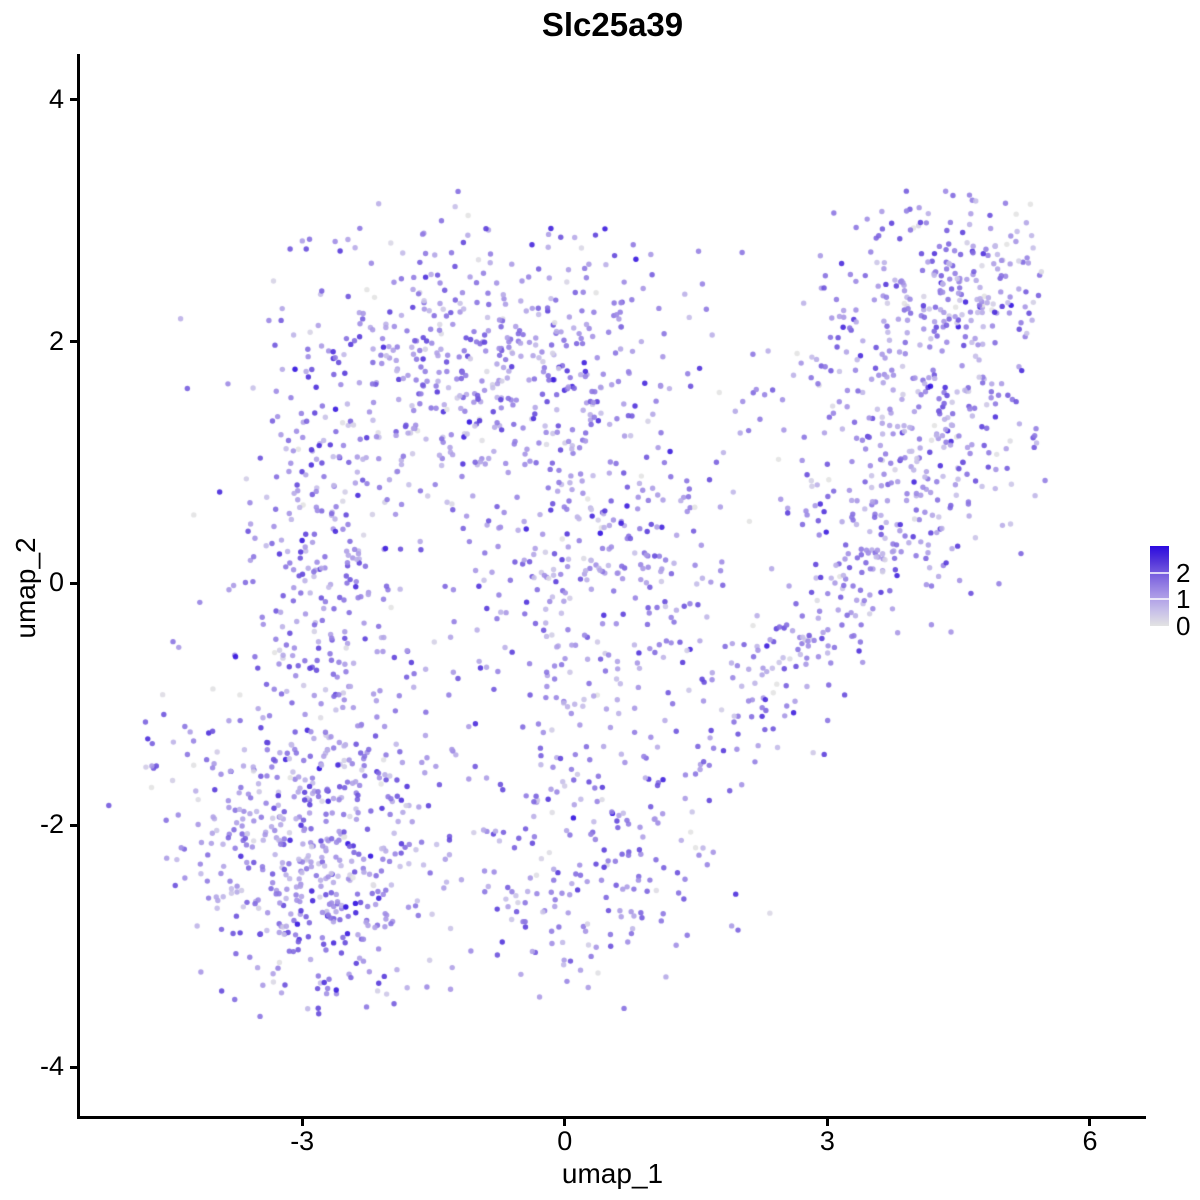 Image resolution: width=1200 pixels, height=1200 pixels. What do you see at coordinates (612, 24) in the screenshot?
I see `plot-title: Slc25a39` at bounding box center [612, 24].